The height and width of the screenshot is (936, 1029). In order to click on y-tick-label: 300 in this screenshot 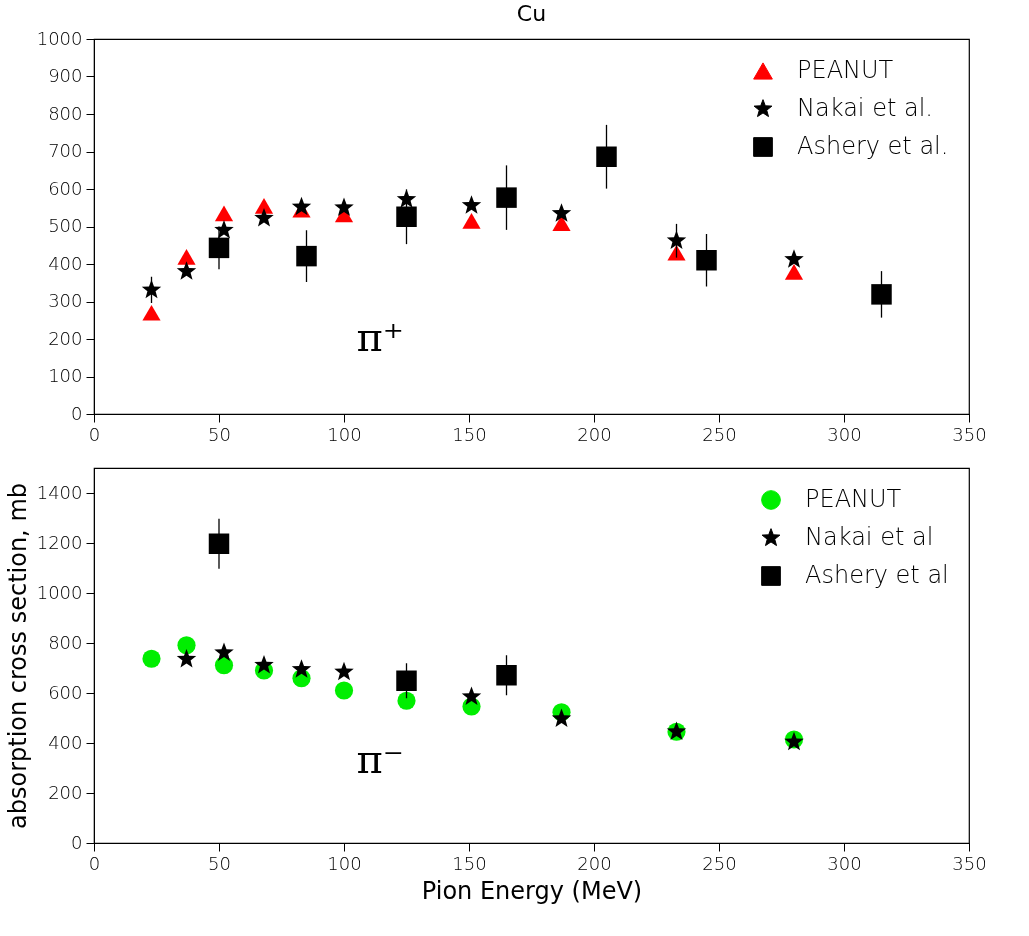, I will do `click(65, 300)`.